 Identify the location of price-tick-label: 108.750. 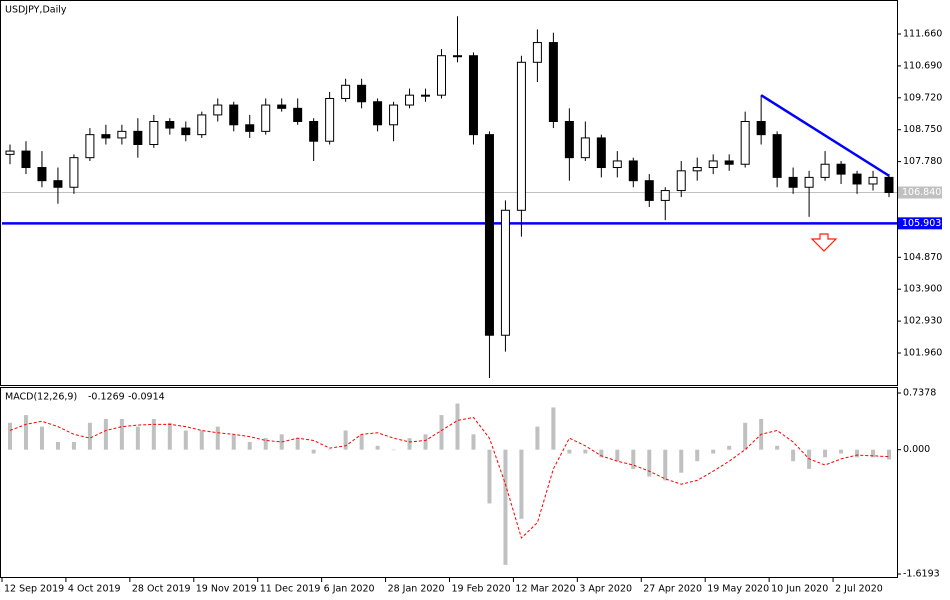
(922, 129).